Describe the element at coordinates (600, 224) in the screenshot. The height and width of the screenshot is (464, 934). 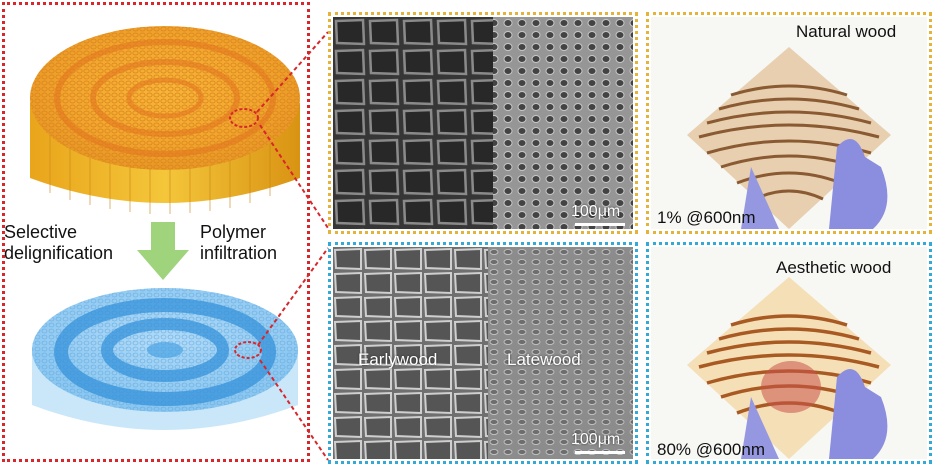
I see `sem-top-scale-bar` at that location.